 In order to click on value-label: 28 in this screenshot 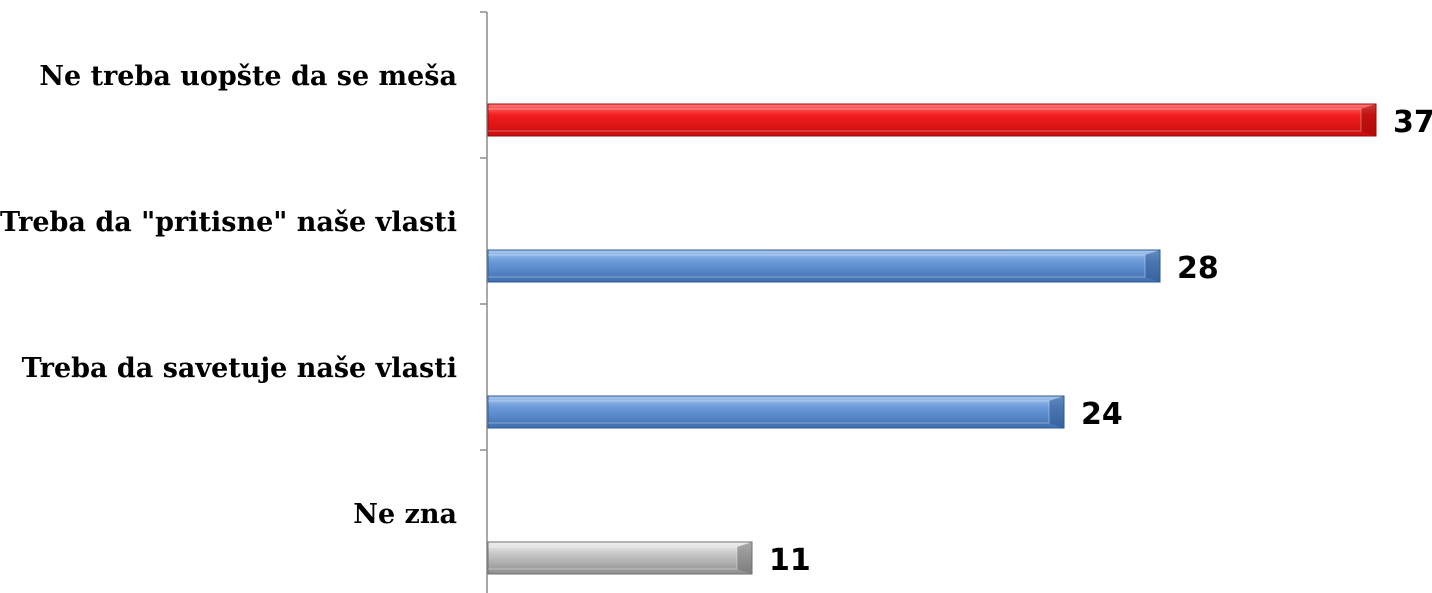, I will do `click(1198, 268)`.